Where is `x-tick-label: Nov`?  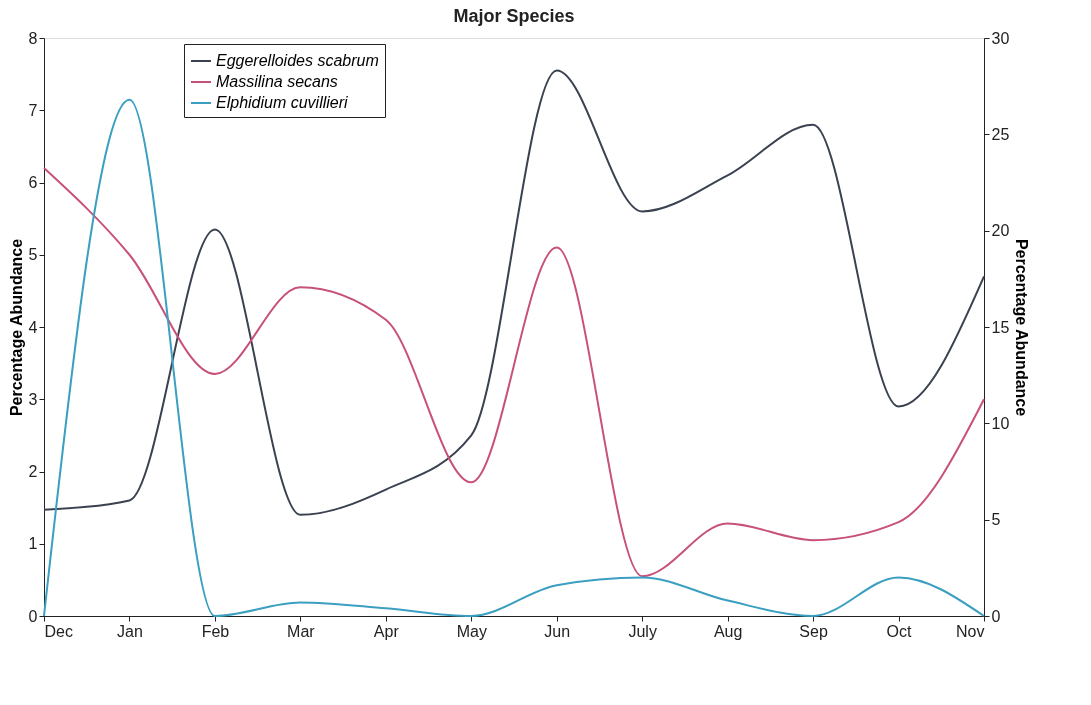 x-tick-label: Nov is located at coordinates (970, 631).